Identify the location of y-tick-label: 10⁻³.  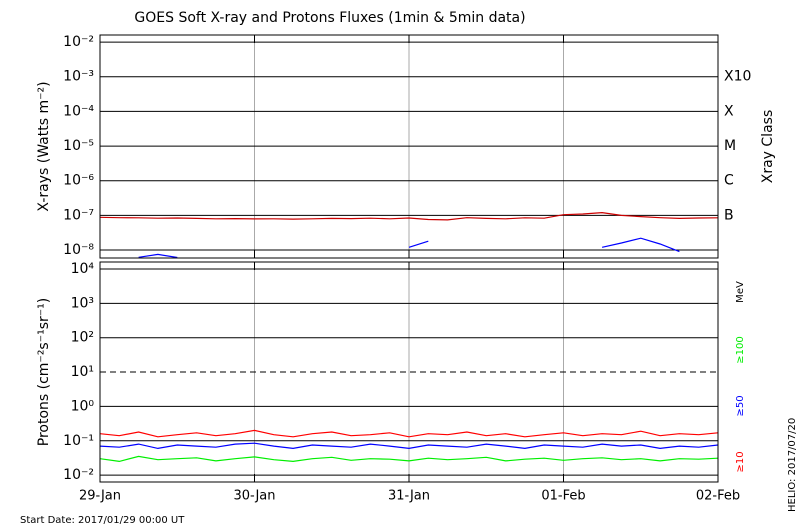
(78, 77).